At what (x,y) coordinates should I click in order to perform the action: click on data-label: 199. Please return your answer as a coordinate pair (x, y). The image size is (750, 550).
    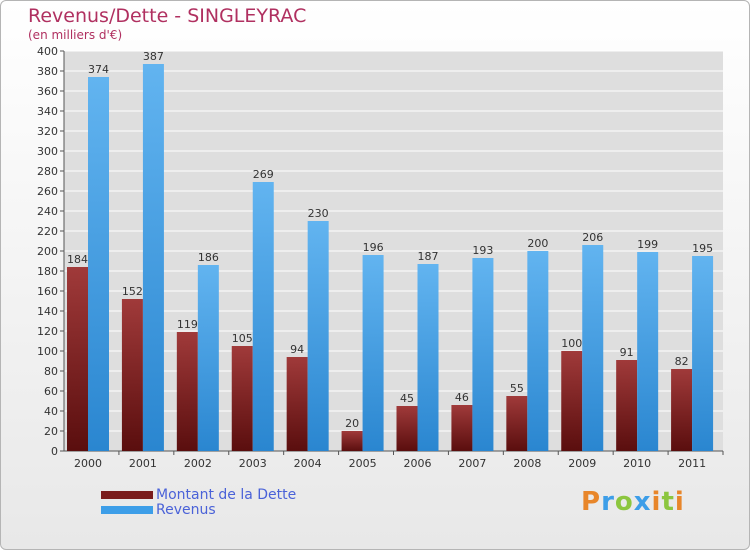
    Looking at the image, I should click on (647, 244).